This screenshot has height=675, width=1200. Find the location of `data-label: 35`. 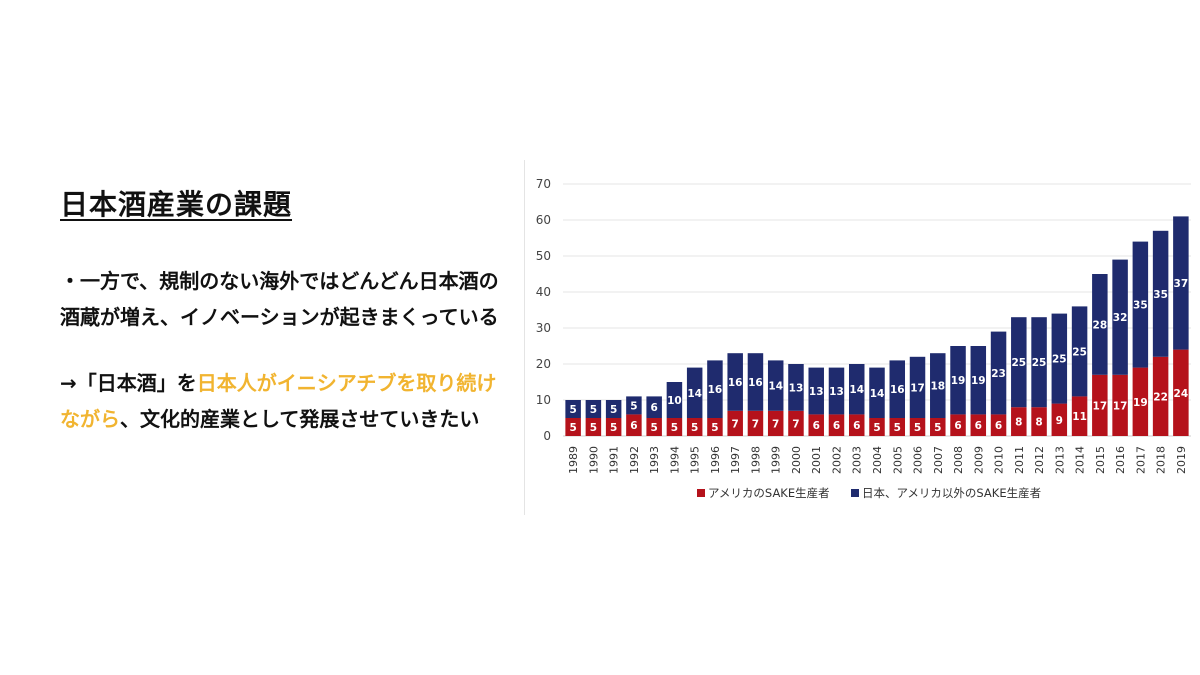

data-label: 35 is located at coordinates (1140, 306).